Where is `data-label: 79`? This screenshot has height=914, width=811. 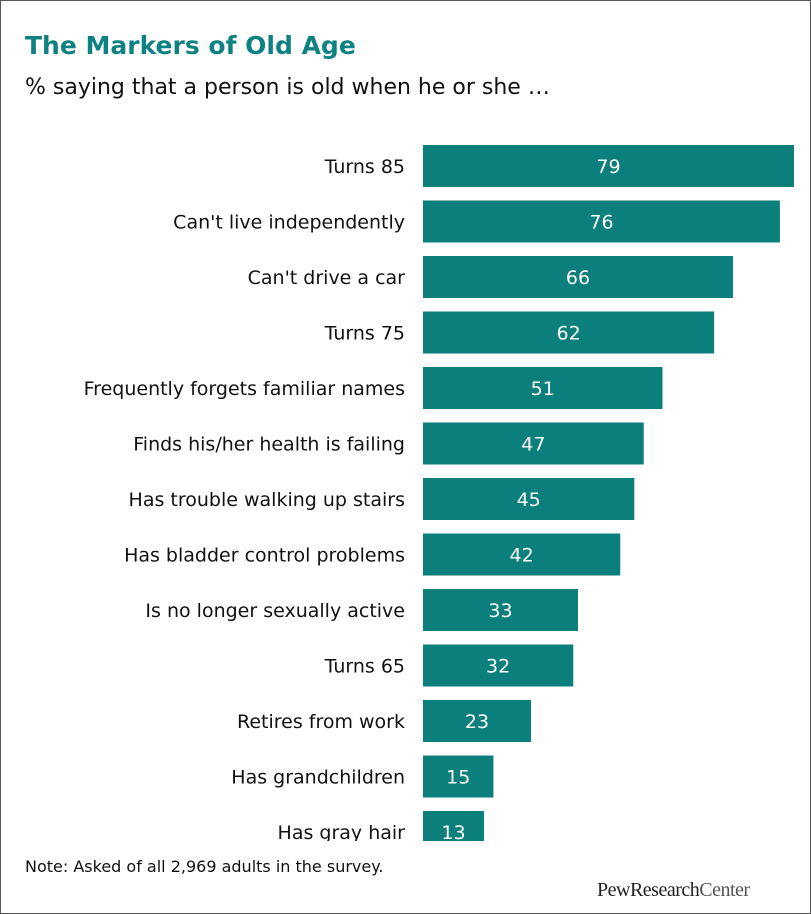
data-label: 79 is located at coordinates (608, 167).